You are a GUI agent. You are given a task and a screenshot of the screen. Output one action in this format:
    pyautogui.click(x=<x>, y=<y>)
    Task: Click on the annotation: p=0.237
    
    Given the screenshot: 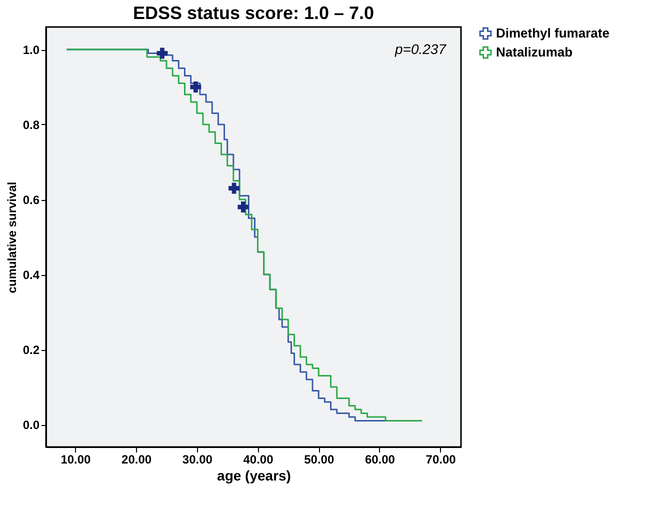 What is the action you would take?
    pyautogui.click(x=421, y=49)
    